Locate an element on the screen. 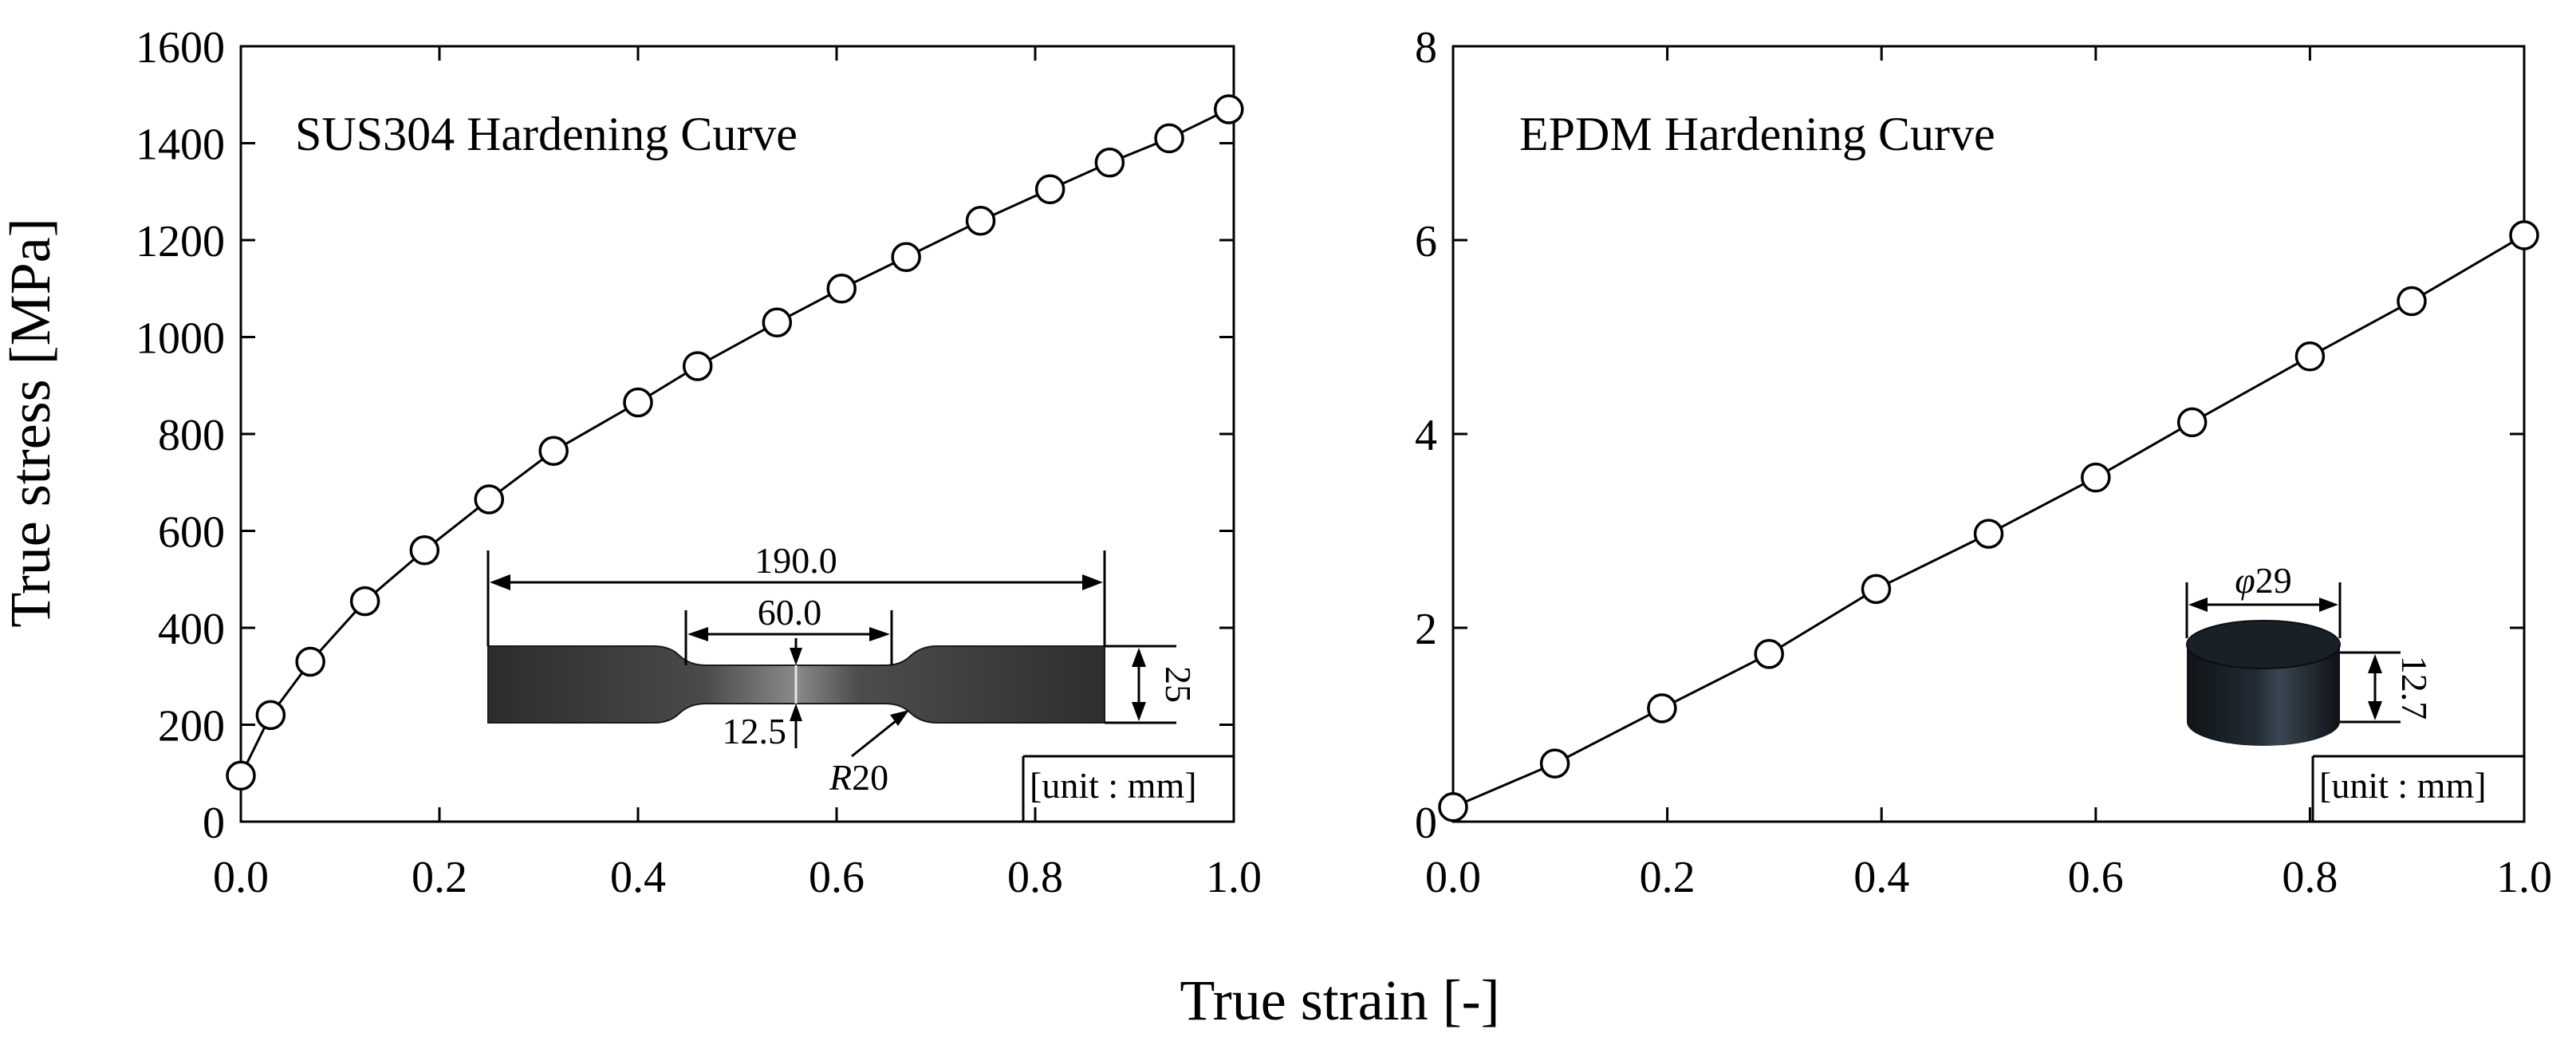  epdm-ytick-label: 2 is located at coordinates (1426, 629).